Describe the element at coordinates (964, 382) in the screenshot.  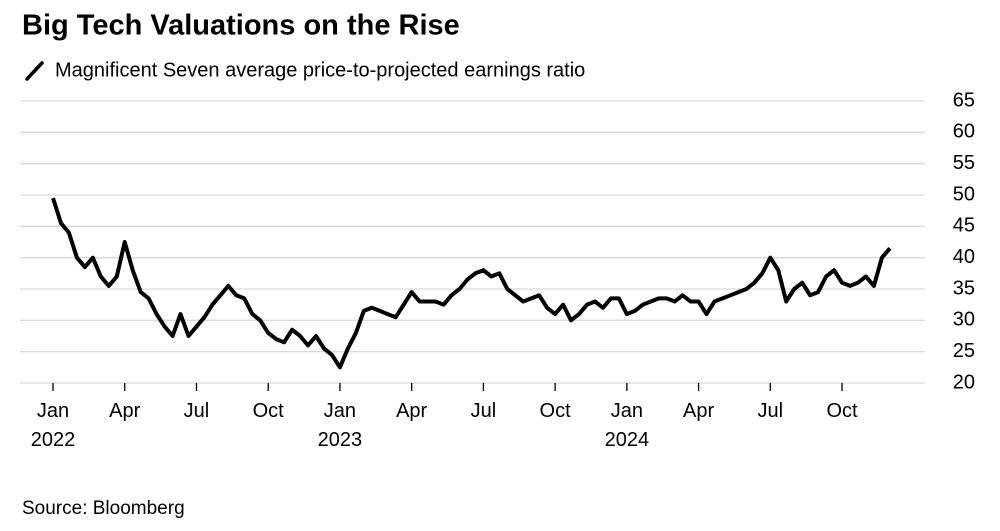
I see `y-tick-label: 20` at that location.